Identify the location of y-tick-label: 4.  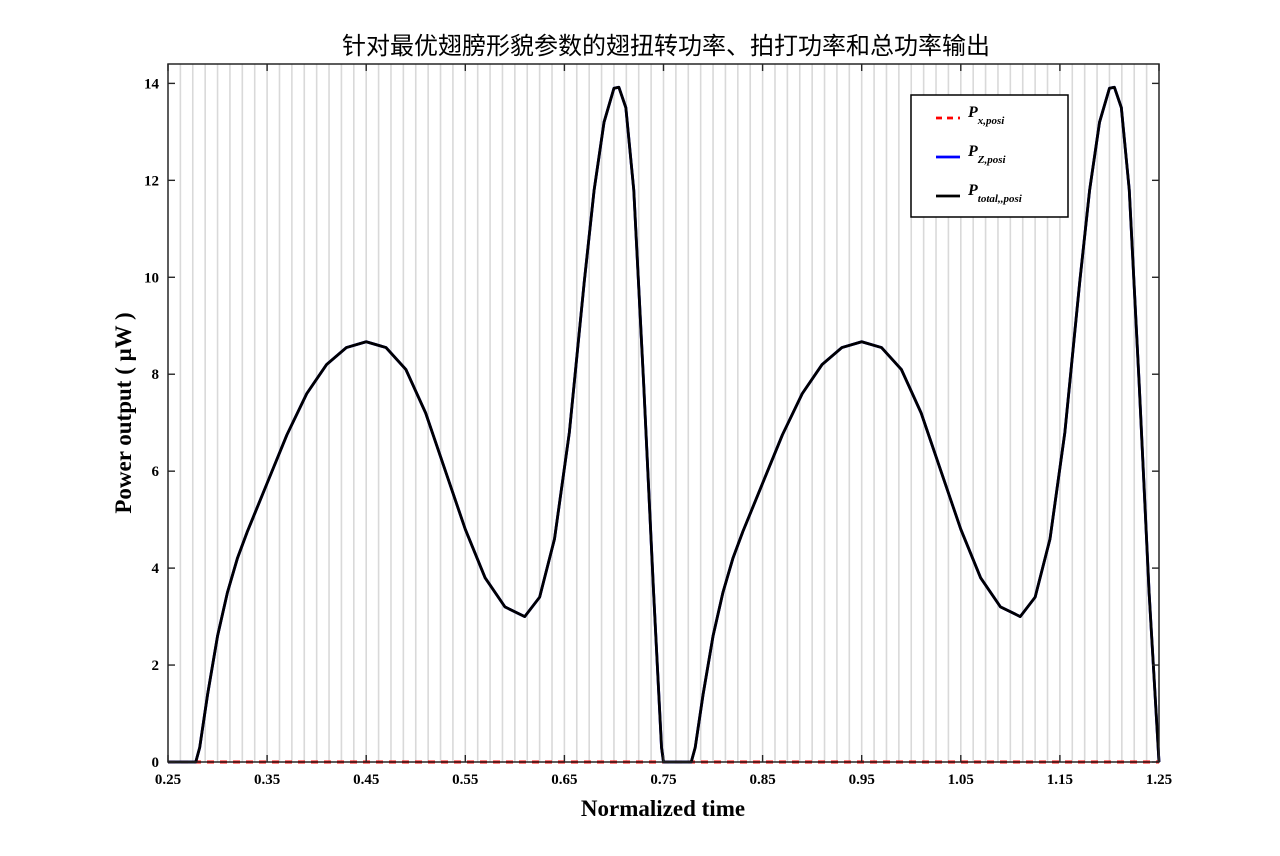
(156, 569).